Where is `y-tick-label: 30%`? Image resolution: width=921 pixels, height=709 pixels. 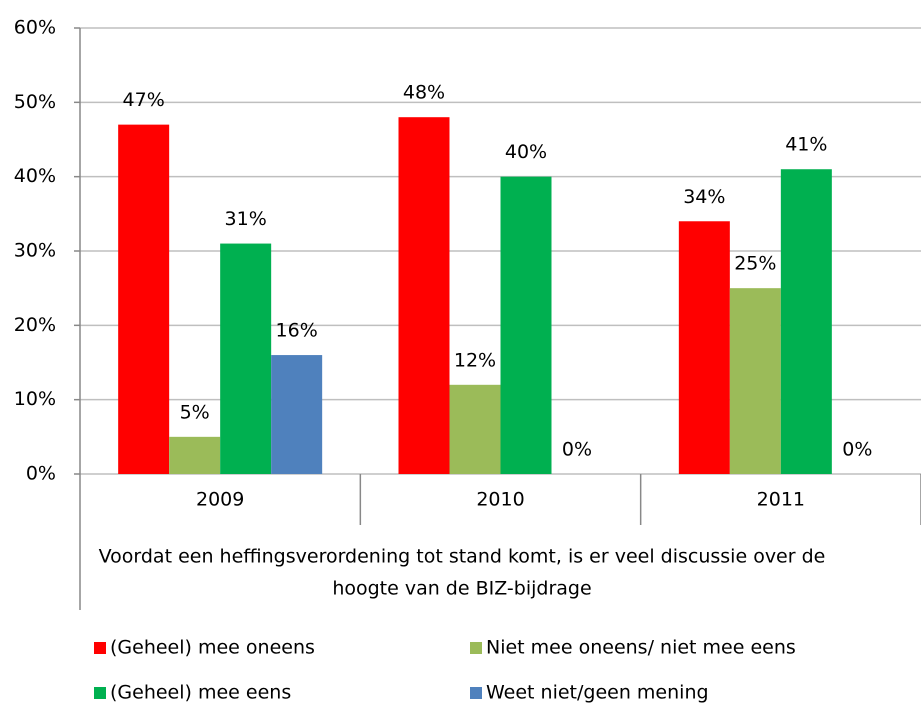
y-tick-label: 30% is located at coordinates (35, 251).